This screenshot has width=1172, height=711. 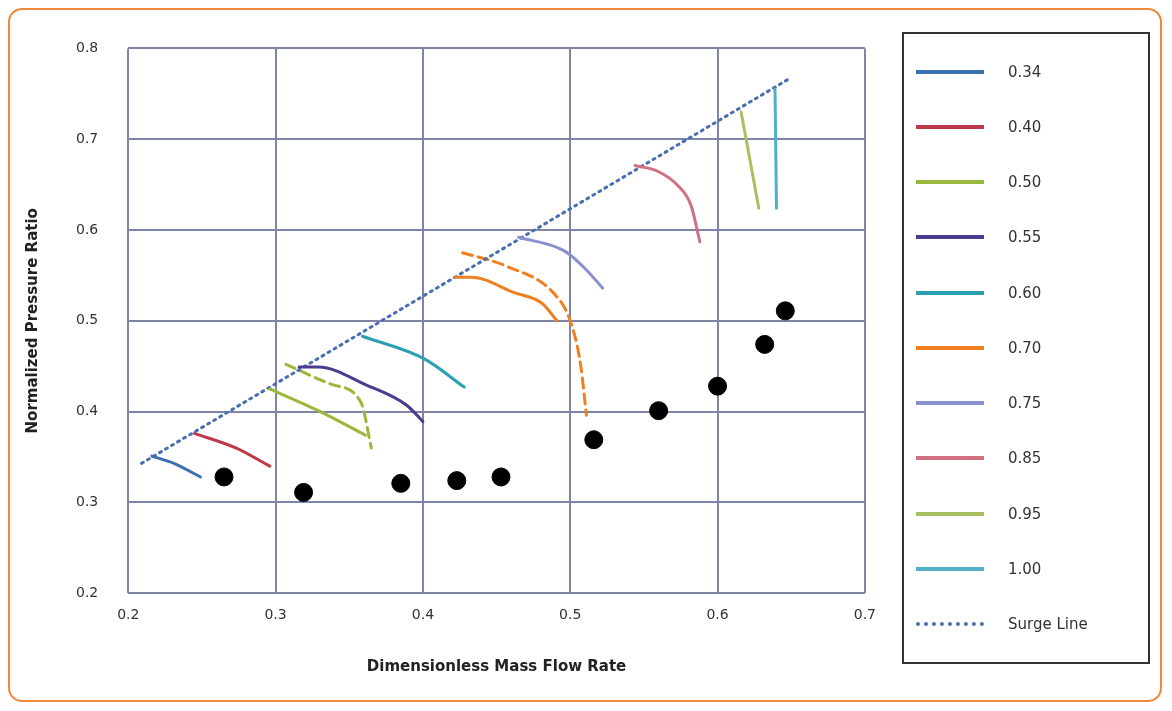 I want to click on x-tick-label: 0.5, so click(x=570, y=614).